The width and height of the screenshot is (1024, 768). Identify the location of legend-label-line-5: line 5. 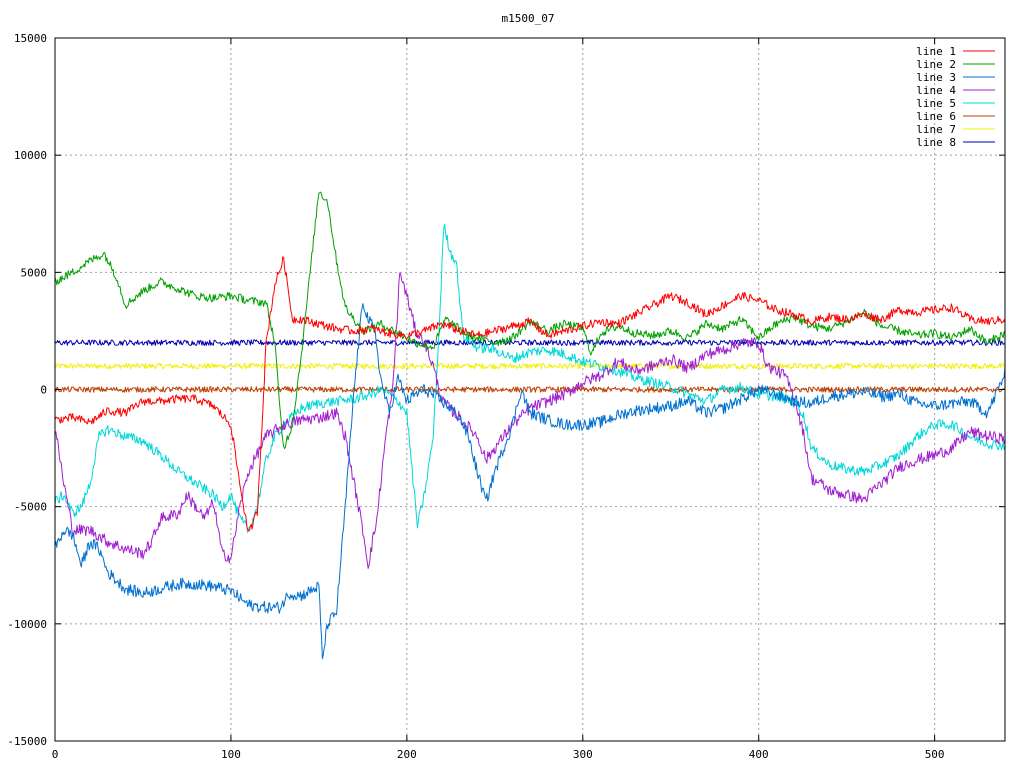
(936, 103).